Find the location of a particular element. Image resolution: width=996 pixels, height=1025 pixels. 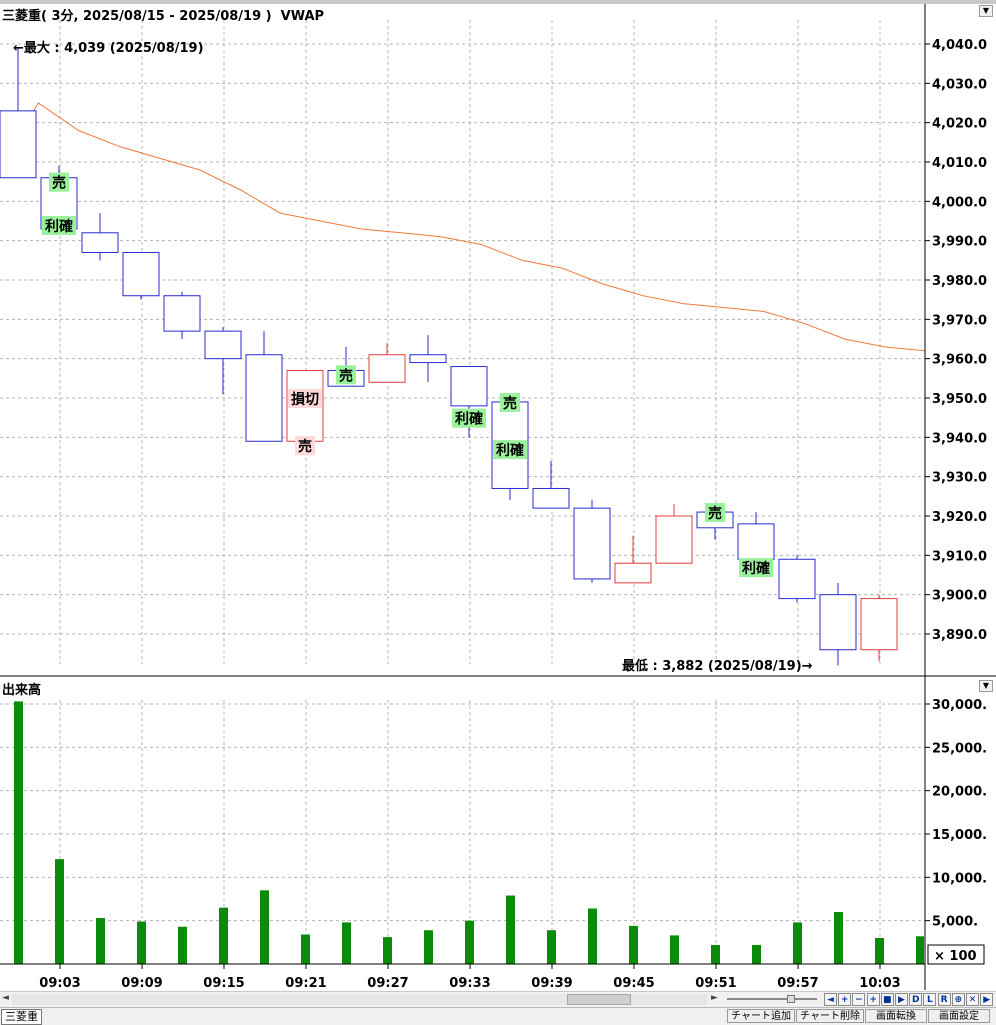

zoom-slider-track is located at coordinates (772, 999).